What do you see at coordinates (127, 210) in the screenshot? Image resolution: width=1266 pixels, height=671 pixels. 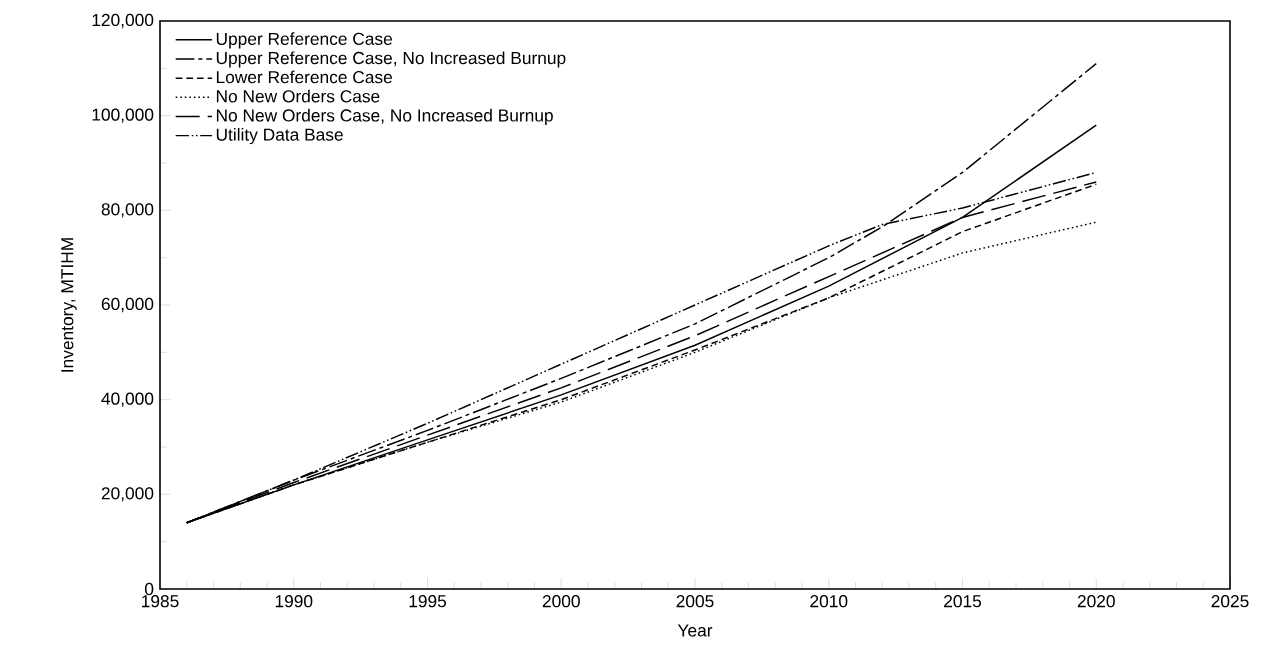 I see `y-tick-label: 80,000` at bounding box center [127, 210].